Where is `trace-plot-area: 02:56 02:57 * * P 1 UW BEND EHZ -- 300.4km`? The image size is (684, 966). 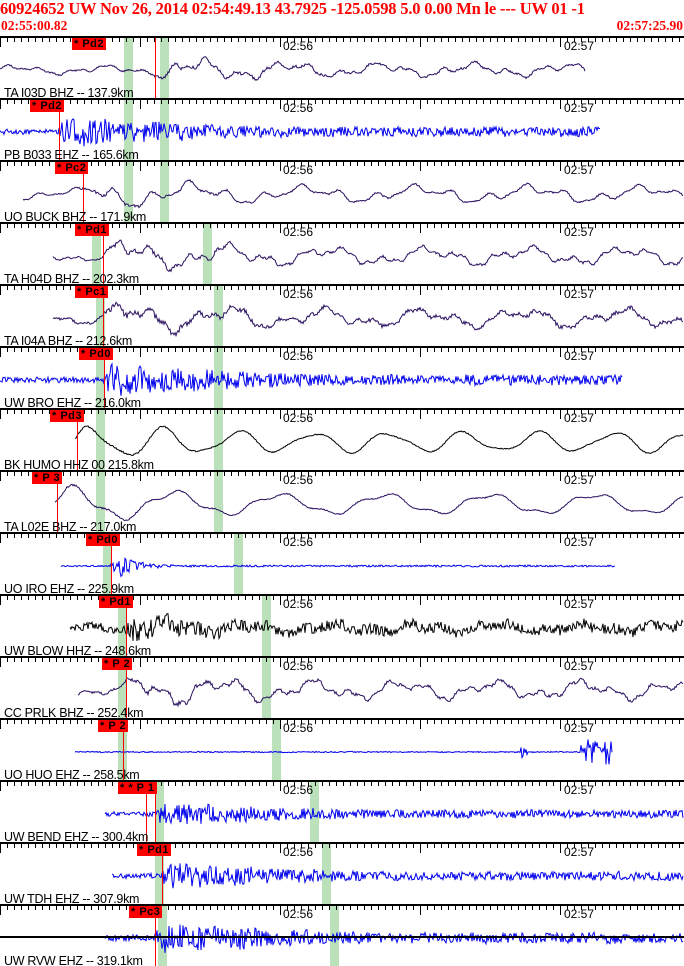
trace-plot-area: 02:56 02:57 * * P 1 UW BEND EHZ -- 300.4km is located at coordinates (342, 812).